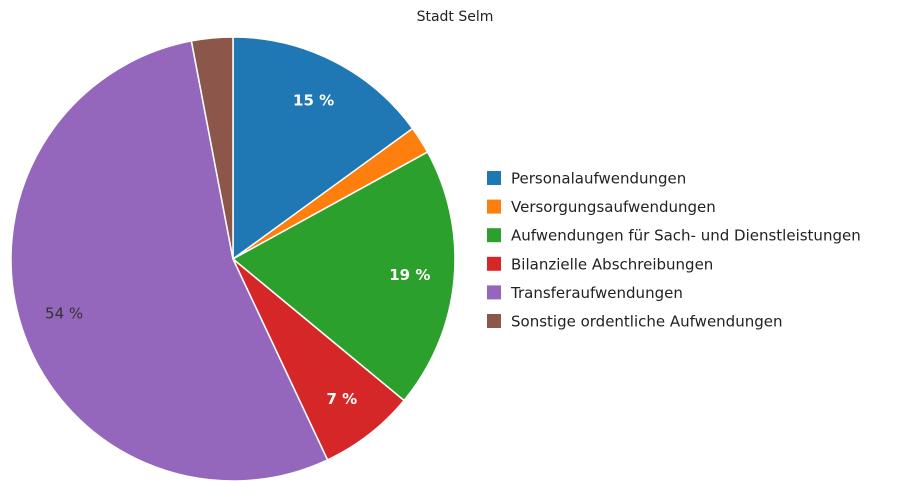  I want to click on legend-label: Sonstige ordentliche Aufwendungen, so click(646, 322).